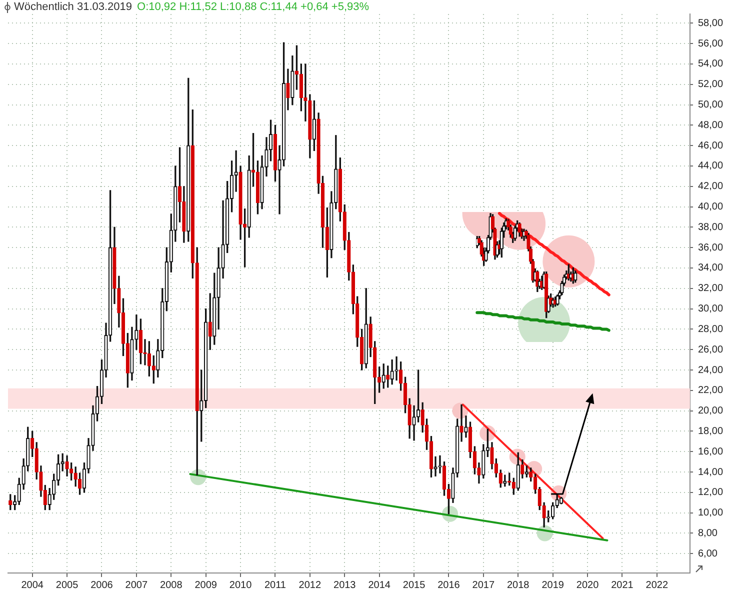 The height and width of the screenshot is (589, 735). Describe the element at coordinates (711, 166) in the screenshot. I see `y-tick-label: 44,00` at that location.